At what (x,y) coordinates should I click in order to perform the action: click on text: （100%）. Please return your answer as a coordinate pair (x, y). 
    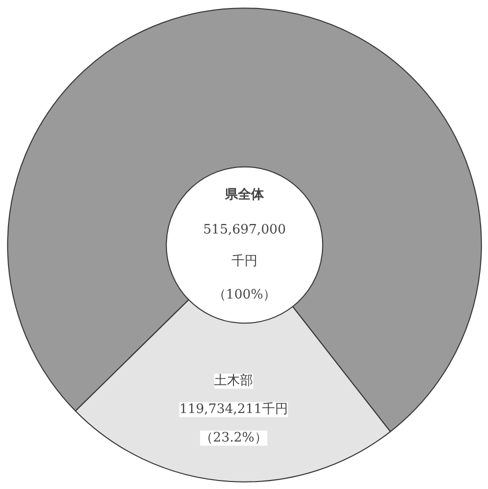
    Looking at the image, I should click on (244, 294).